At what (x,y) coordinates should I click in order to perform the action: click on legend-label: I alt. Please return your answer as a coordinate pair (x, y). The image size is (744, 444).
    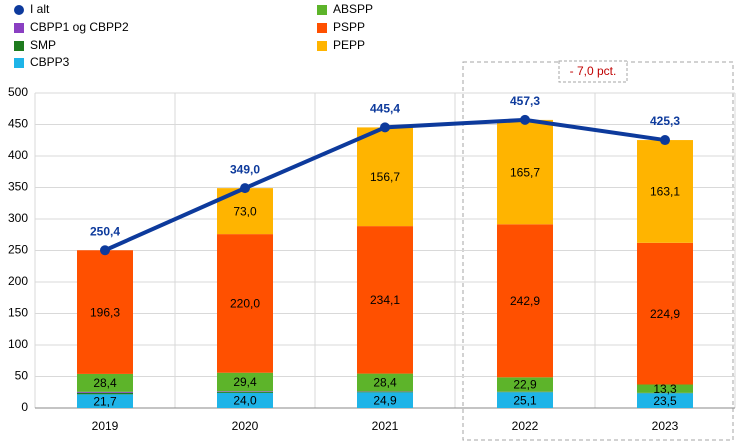
    Looking at the image, I should click on (40, 9).